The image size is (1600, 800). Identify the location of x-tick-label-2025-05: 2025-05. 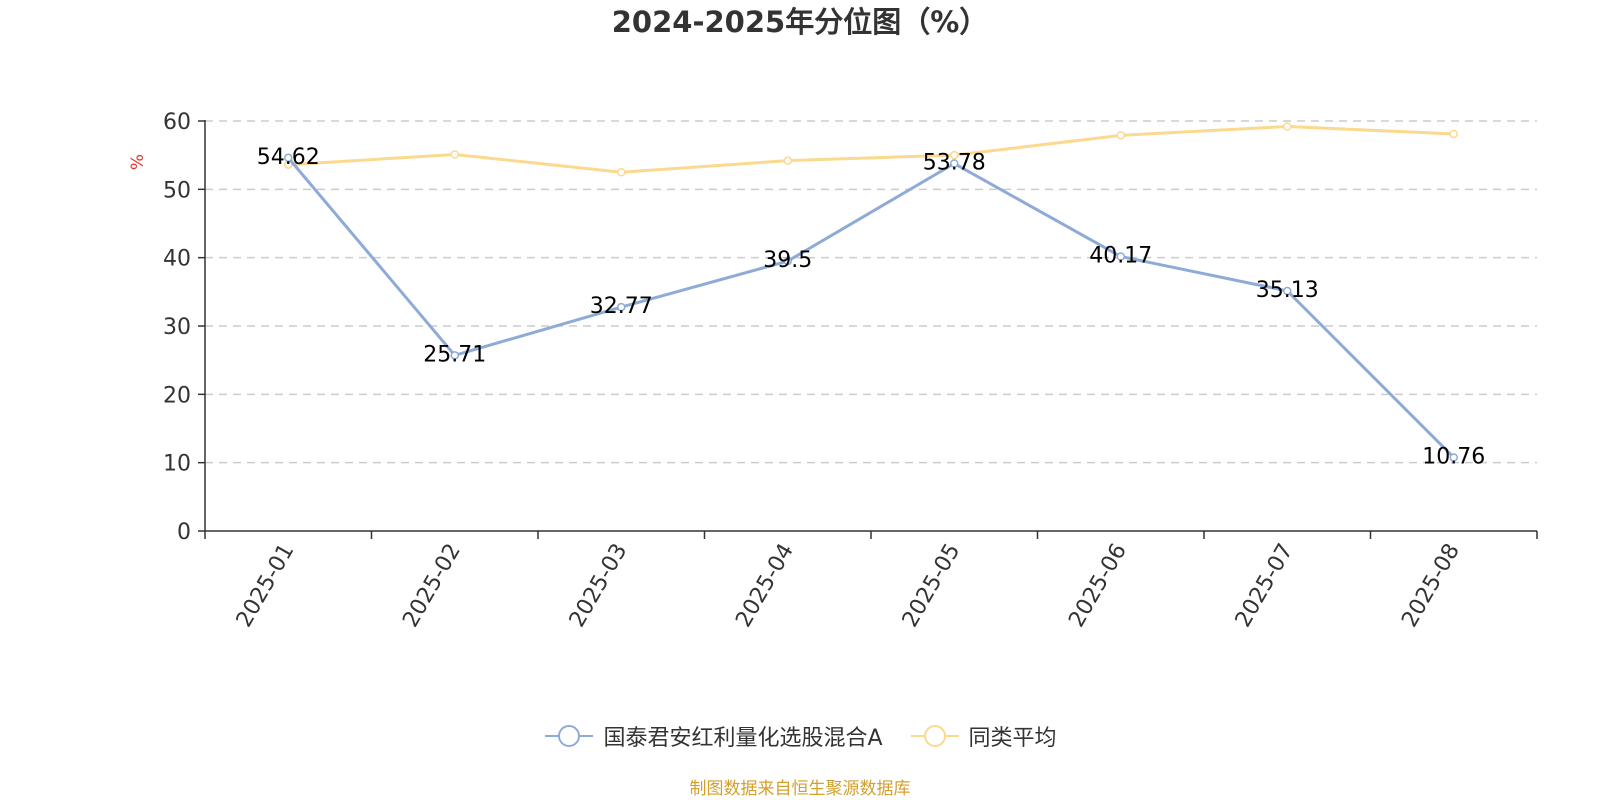
(932, 586).